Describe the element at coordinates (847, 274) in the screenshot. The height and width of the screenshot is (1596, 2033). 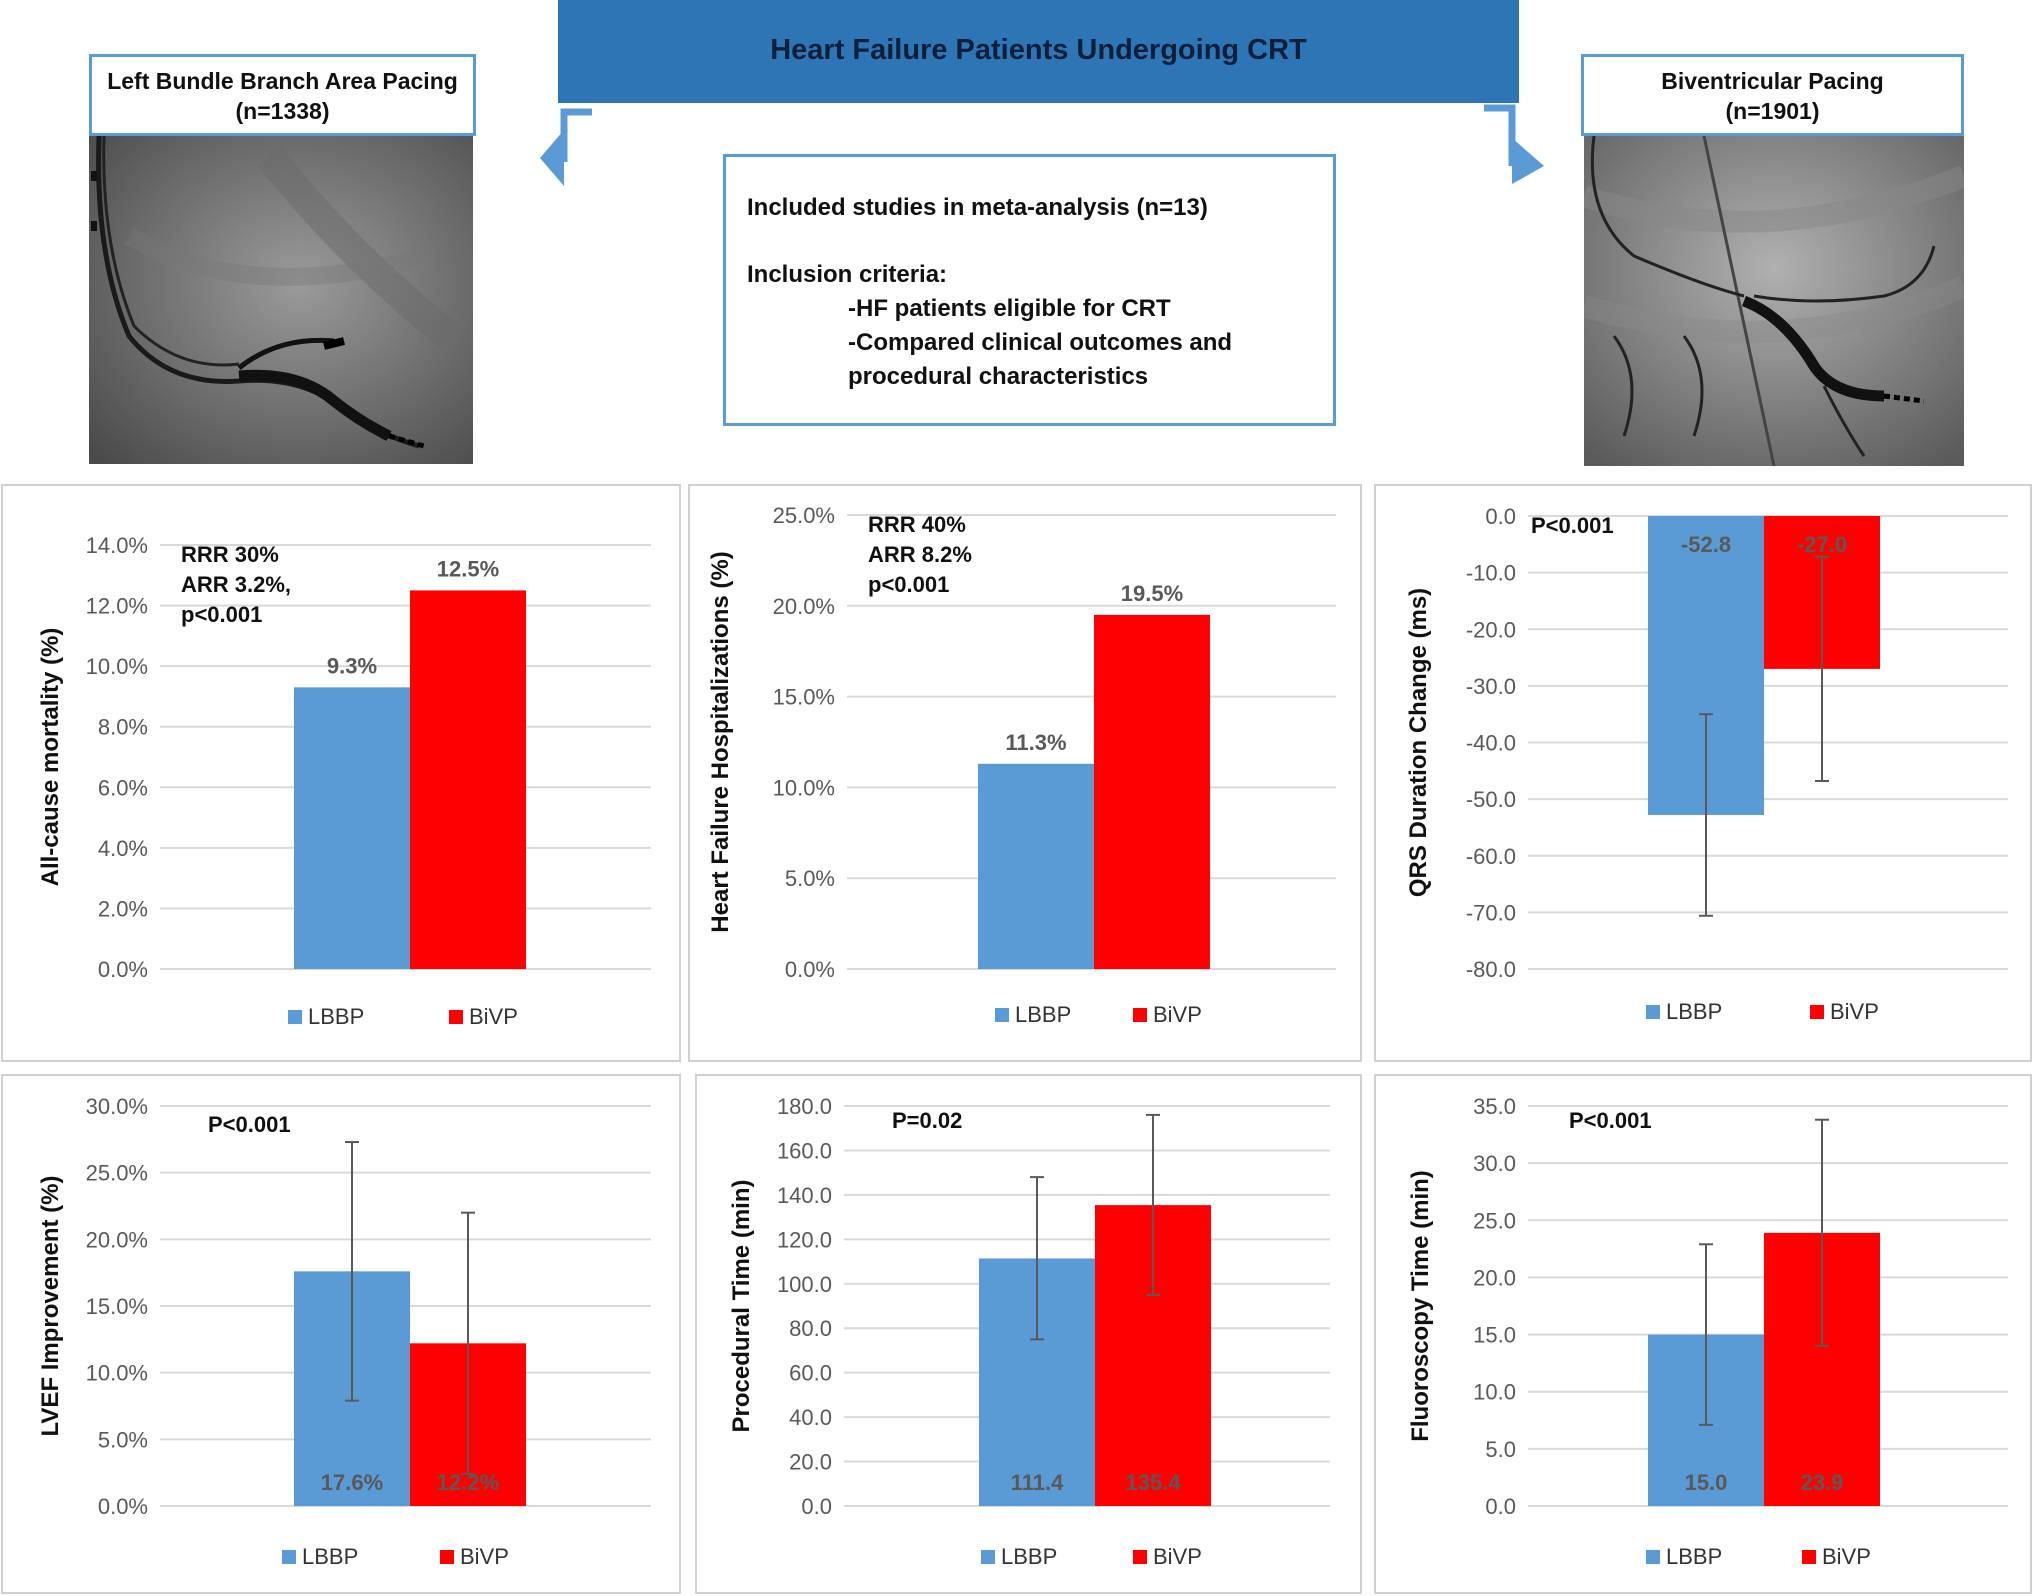
I see `inclusion-criteria-heading: Inclusion criteria:` at that location.